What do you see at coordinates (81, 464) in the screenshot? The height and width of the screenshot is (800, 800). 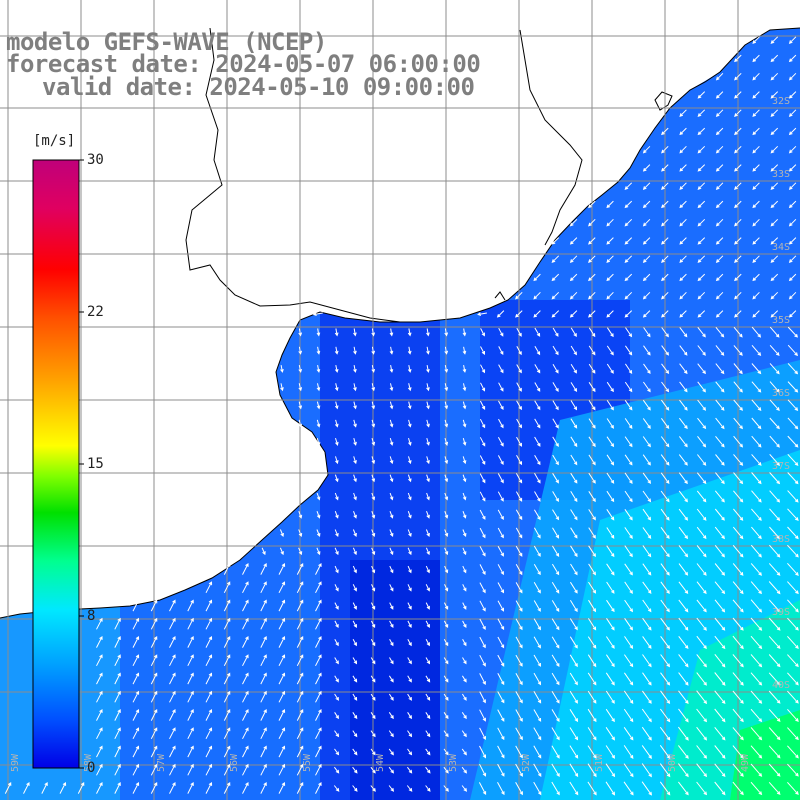 I see `colorbar-ticks` at bounding box center [81, 464].